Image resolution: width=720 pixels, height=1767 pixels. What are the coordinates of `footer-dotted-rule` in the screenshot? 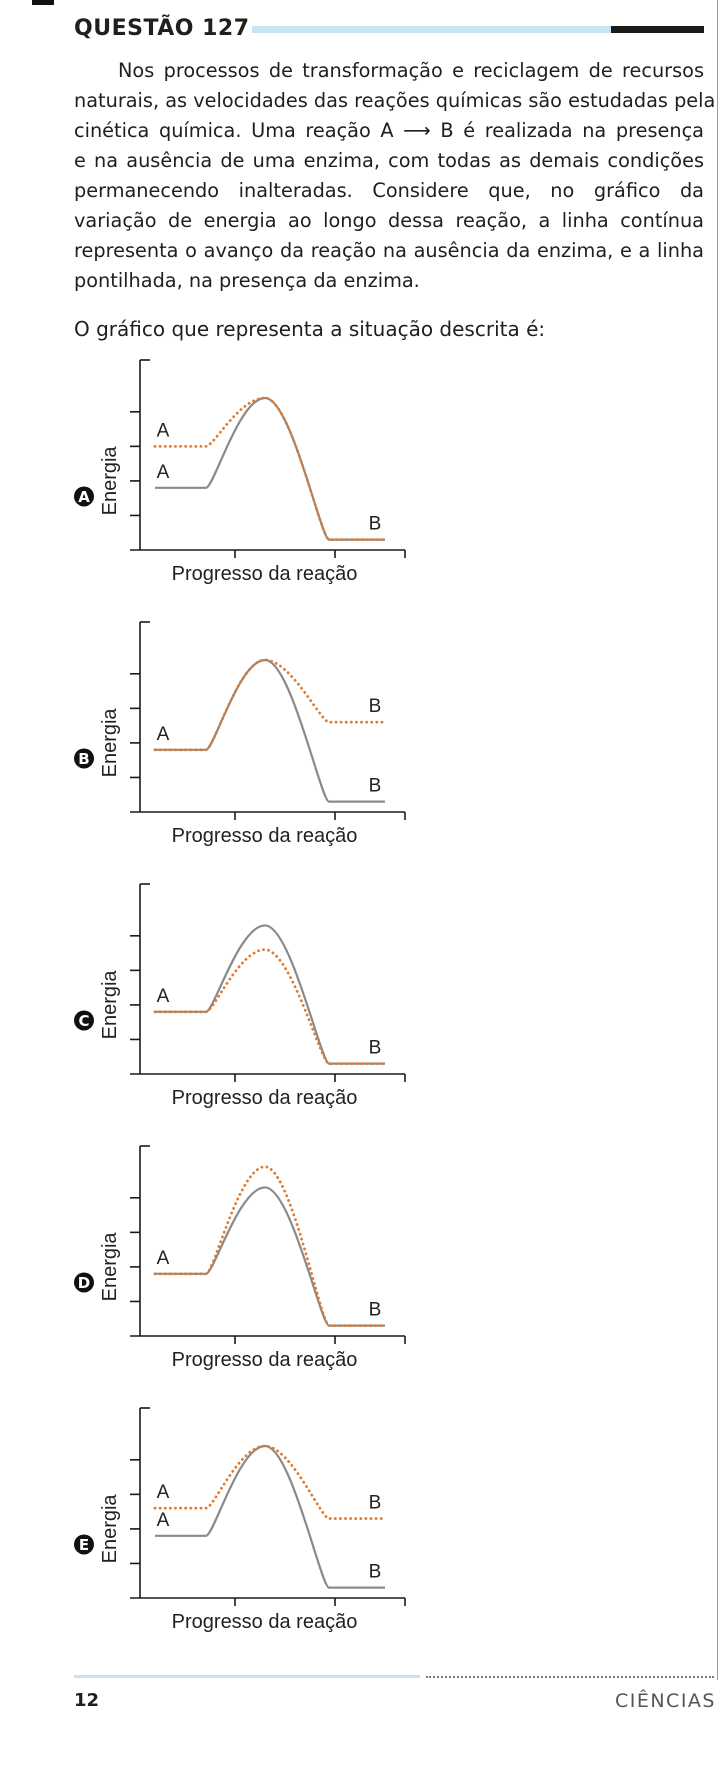 It's located at (570, 1677).